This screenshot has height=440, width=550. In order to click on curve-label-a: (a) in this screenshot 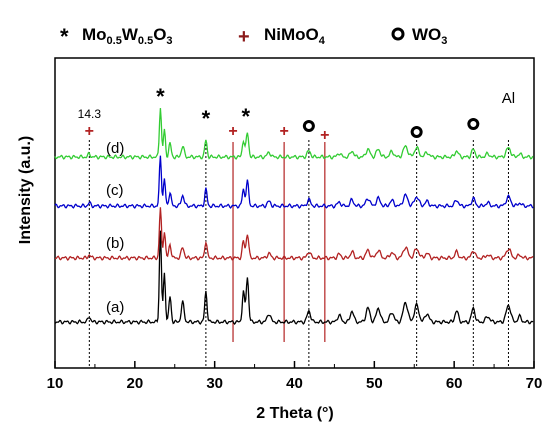, I will do `click(115, 307)`.